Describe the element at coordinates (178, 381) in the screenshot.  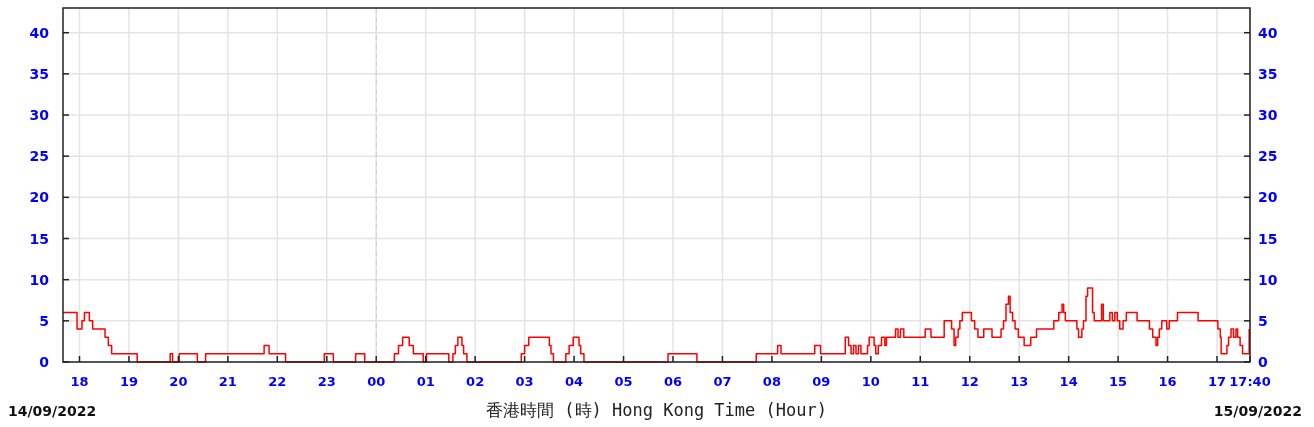
I see `x-tick-label: 20` at that location.